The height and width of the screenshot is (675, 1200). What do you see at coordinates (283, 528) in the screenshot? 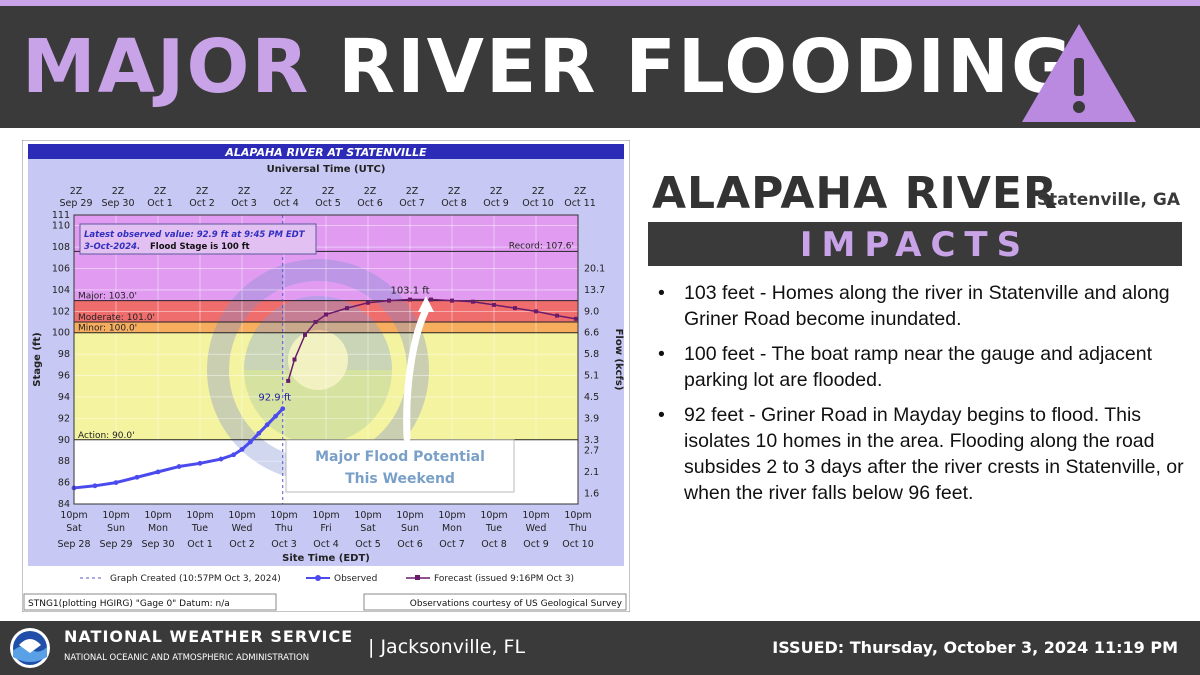
I see `x-tick-day: Thu` at bounding box center [283, 528].